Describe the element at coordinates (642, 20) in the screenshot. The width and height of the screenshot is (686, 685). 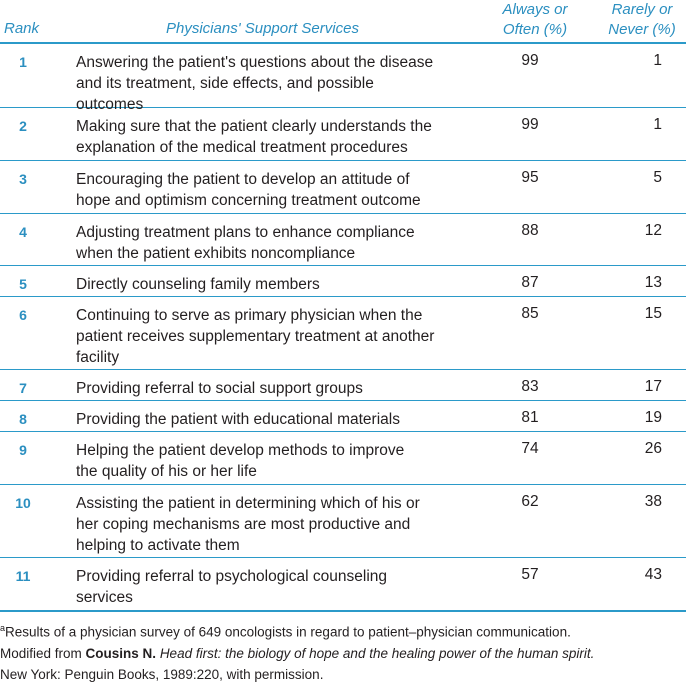
I see `rarely-column-header: Rarely or Never (%)` at that location.